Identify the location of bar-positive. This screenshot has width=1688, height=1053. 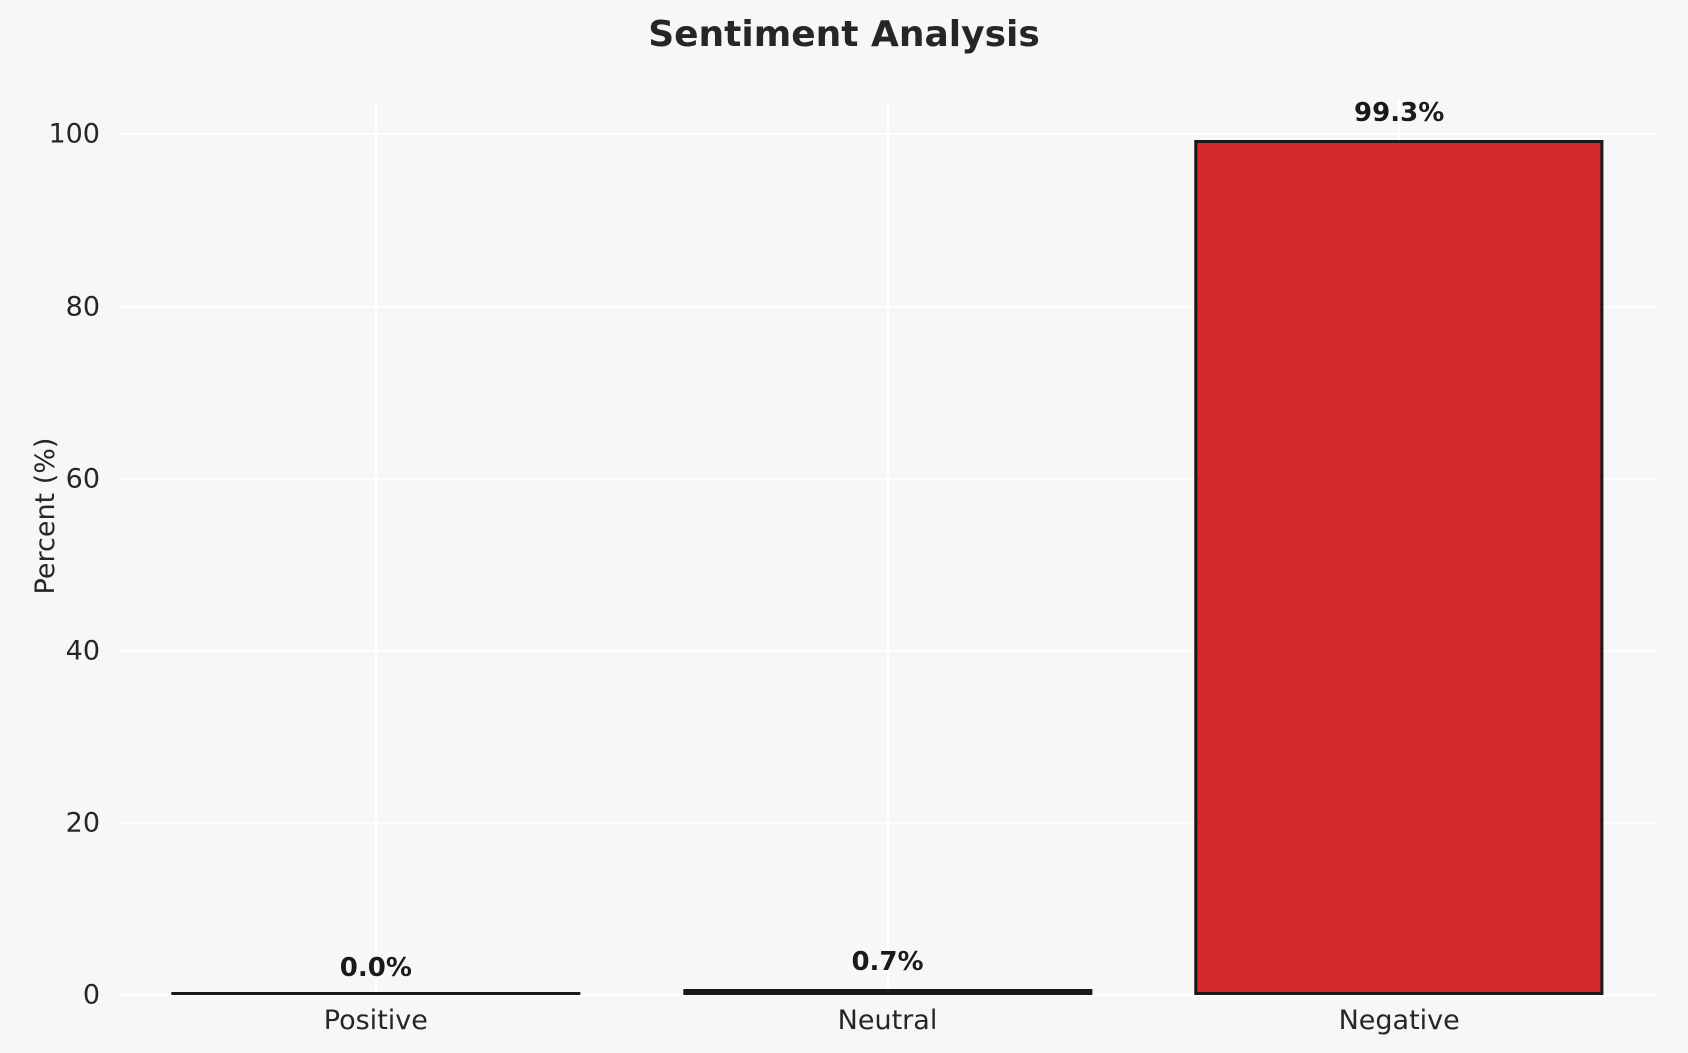
(376, 993).